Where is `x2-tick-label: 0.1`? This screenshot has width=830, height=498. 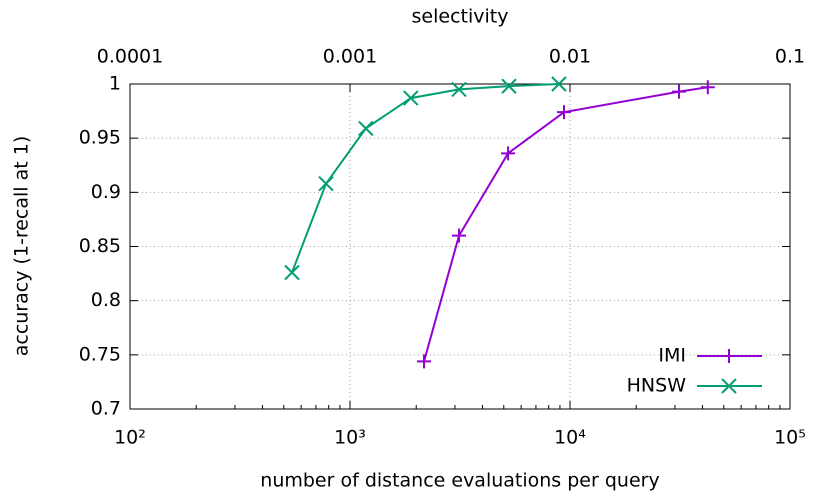 x2-tick-label: 0.1 is located at coordinates (790, 57).